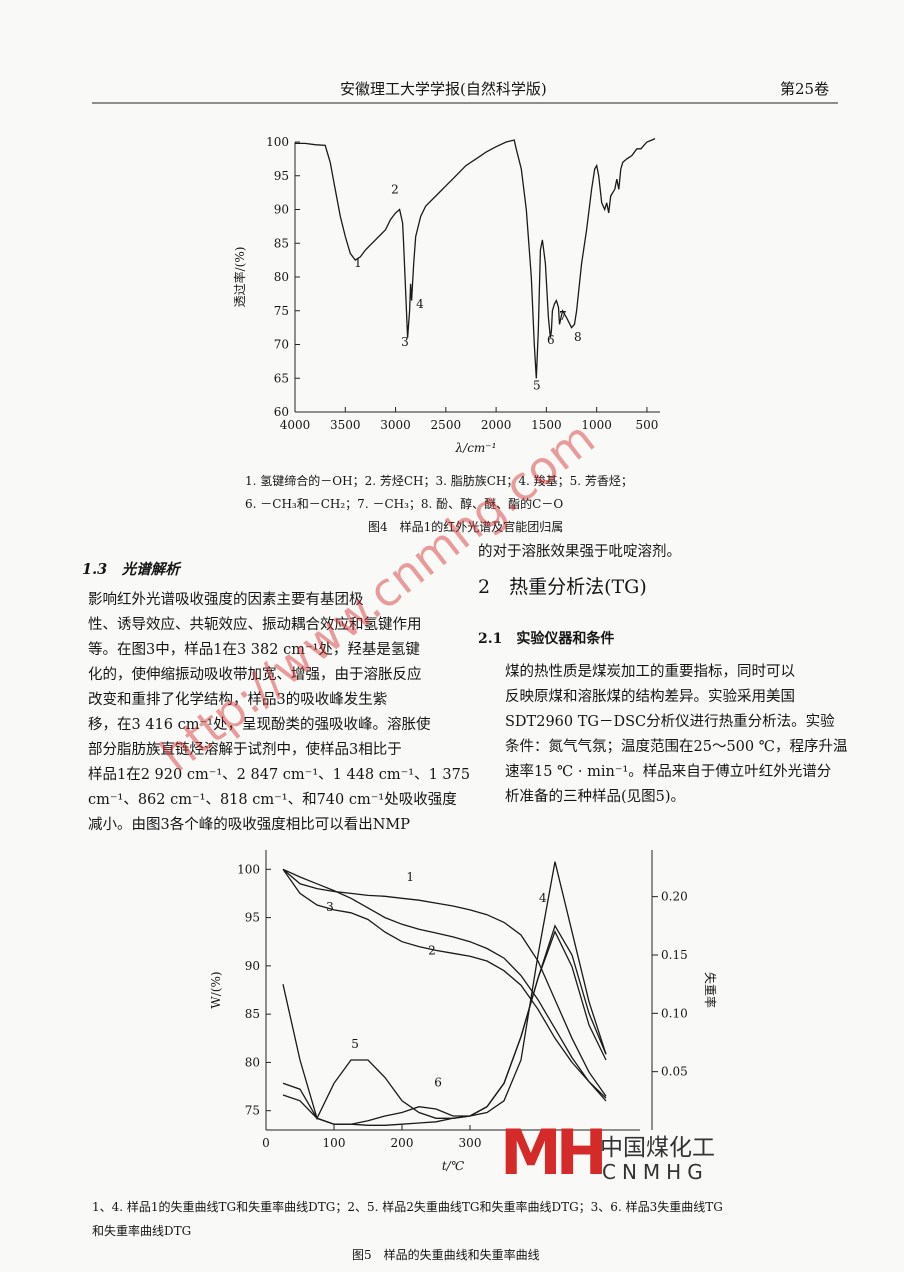 The width and height of the screenshot is (904, 1272). What do you see at coordinates (272, 800) in the screenshot?
I see `text-line: cm⁻¹、862 cm⁻¹、818 cm⁻¹、和740 cm⁻¹处吸收强度` at bounding box center [272, 800].